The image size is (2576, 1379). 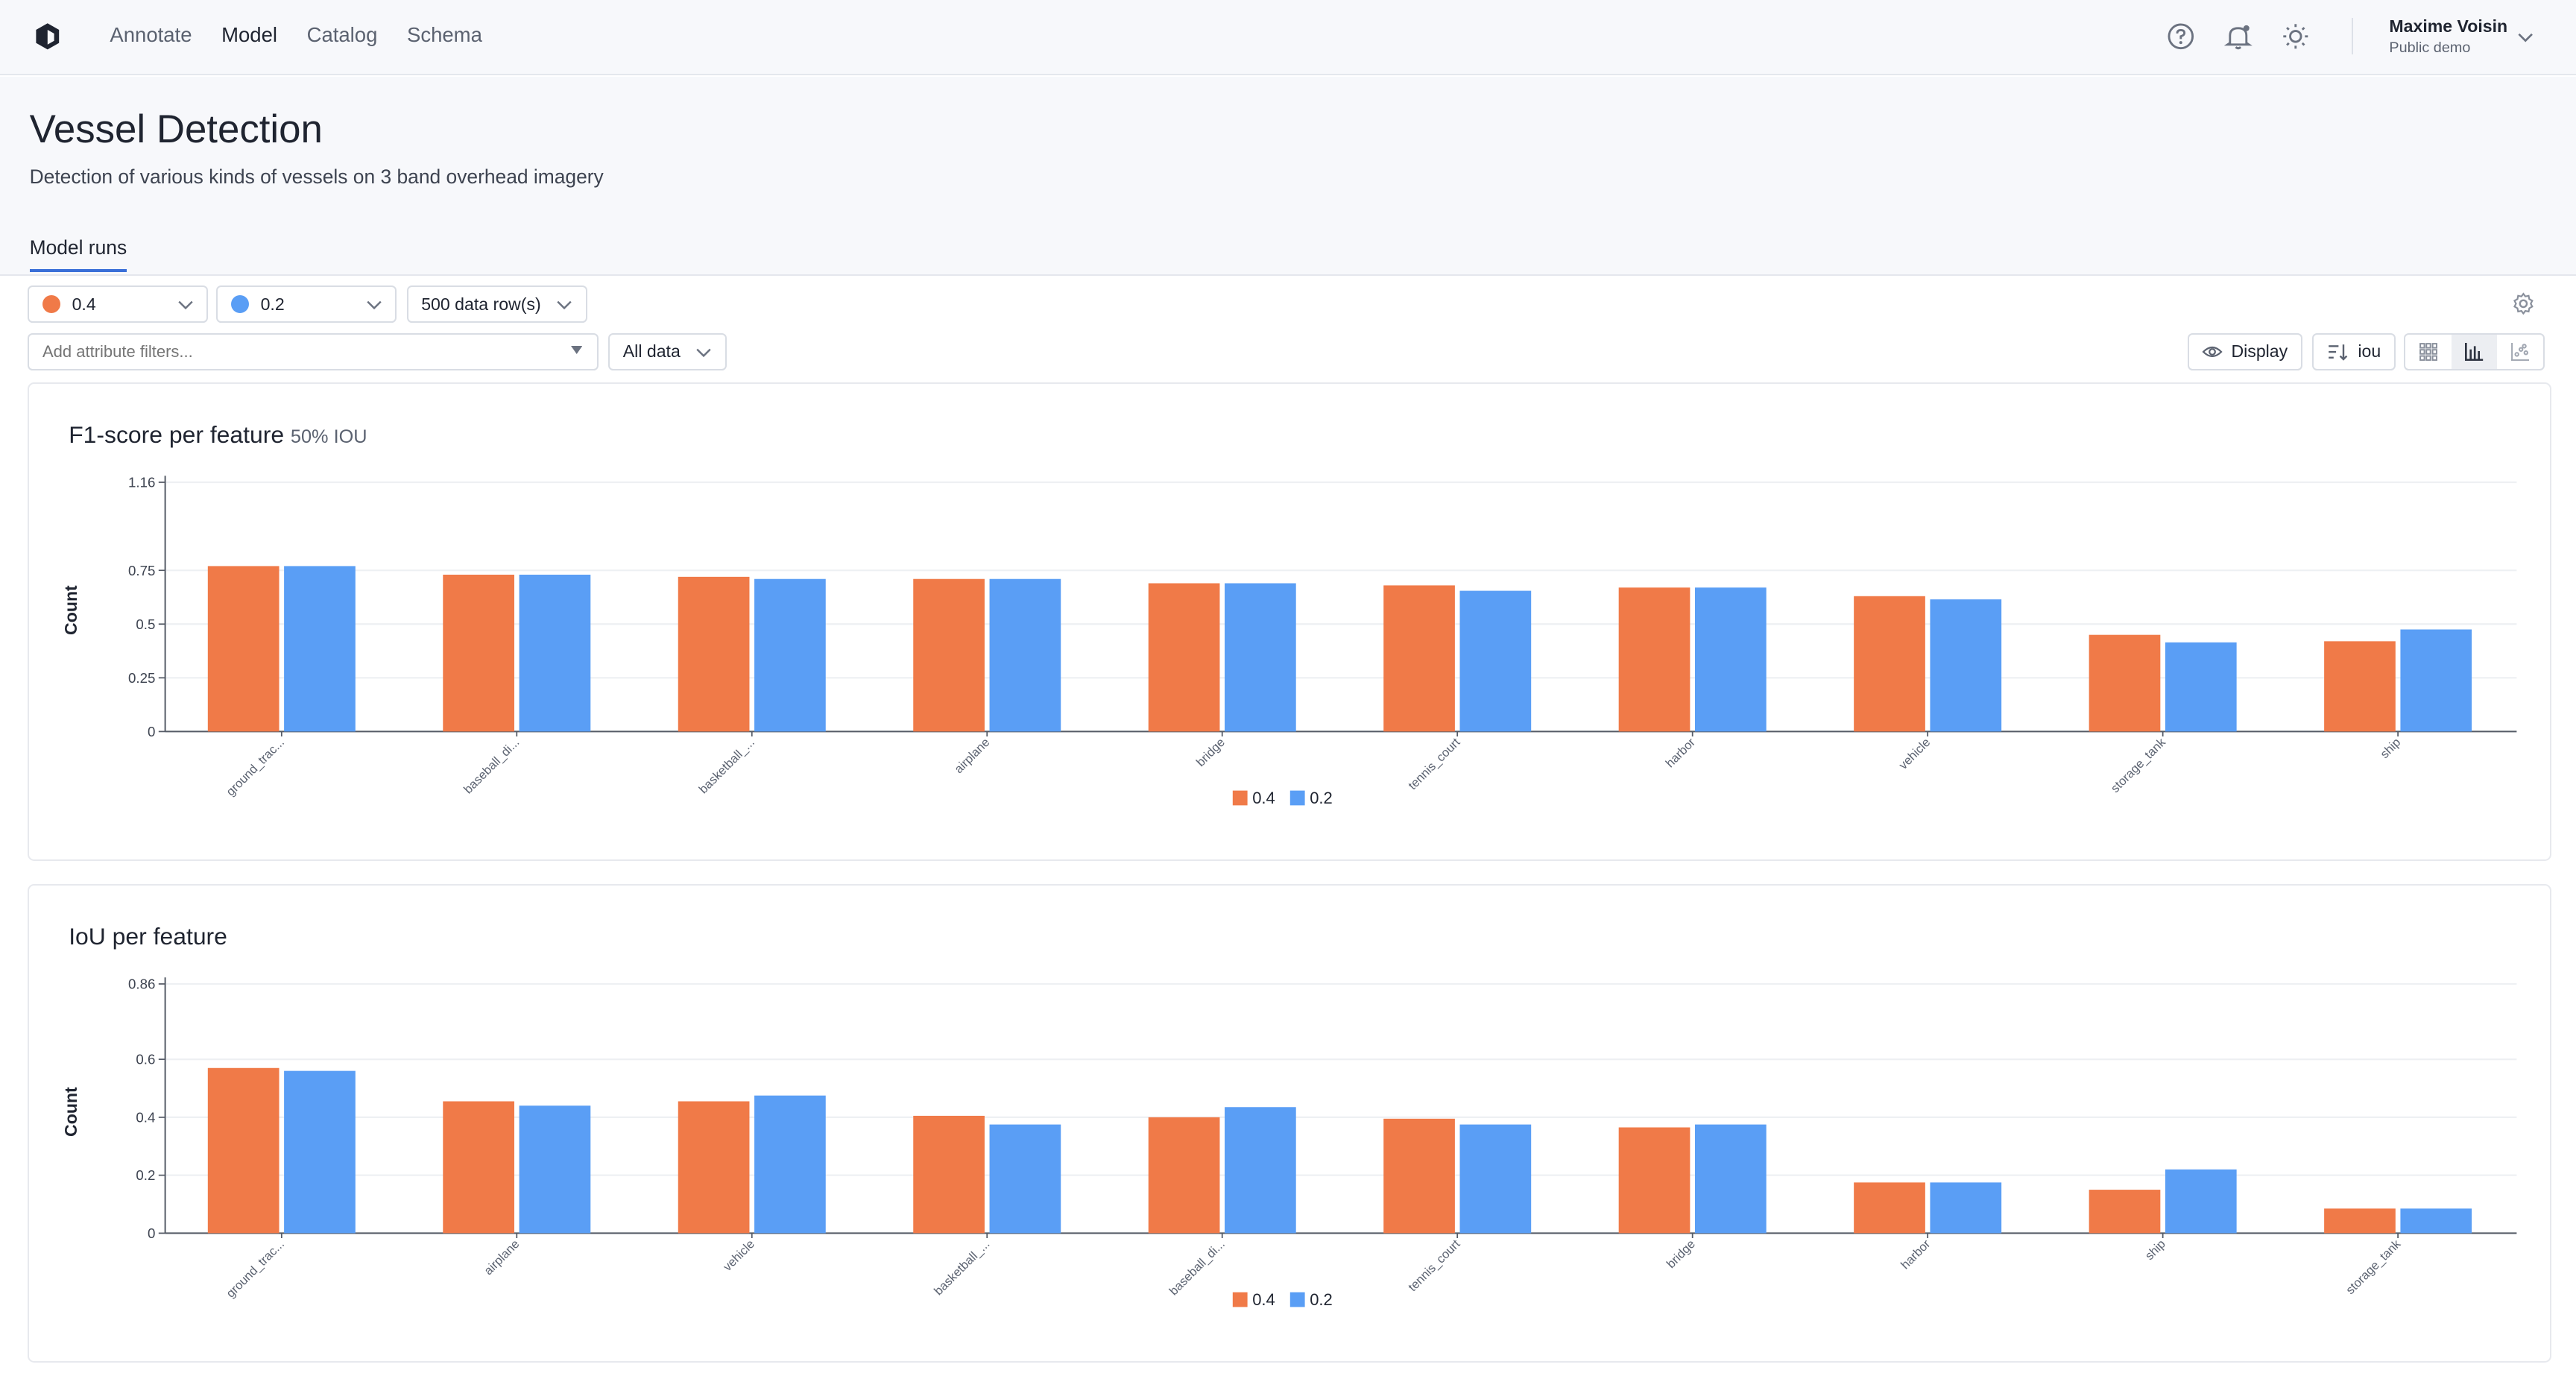 What do you see at coordinates (313, 351) in the screenshot?
I see `attribute-filter-input` at bounding box center [313, 351].